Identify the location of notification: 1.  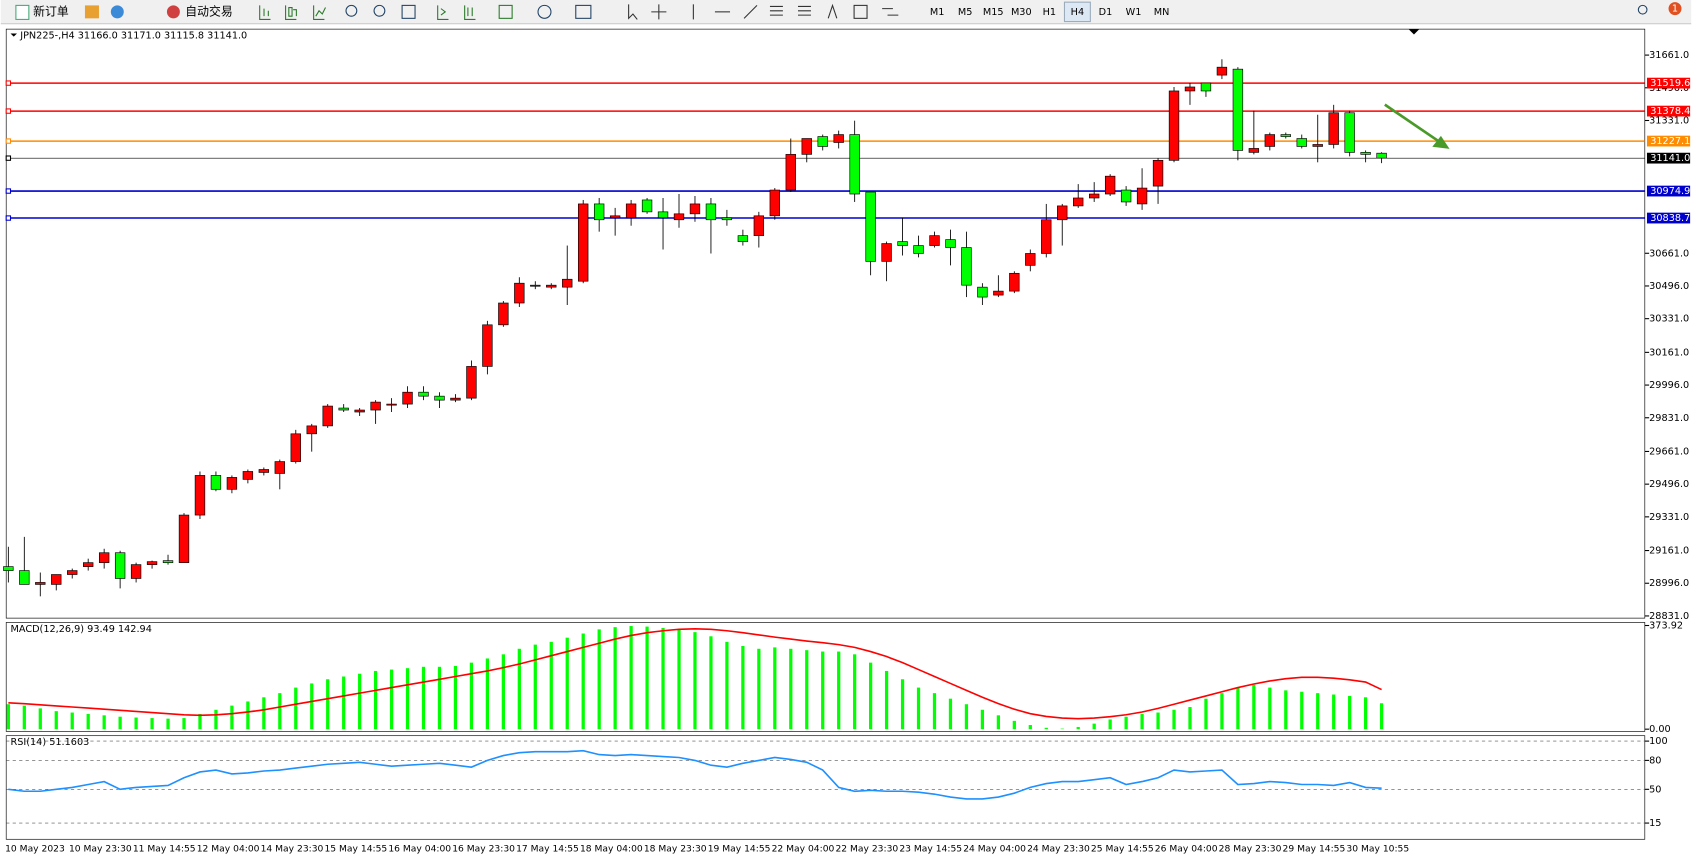
(1675, 9).